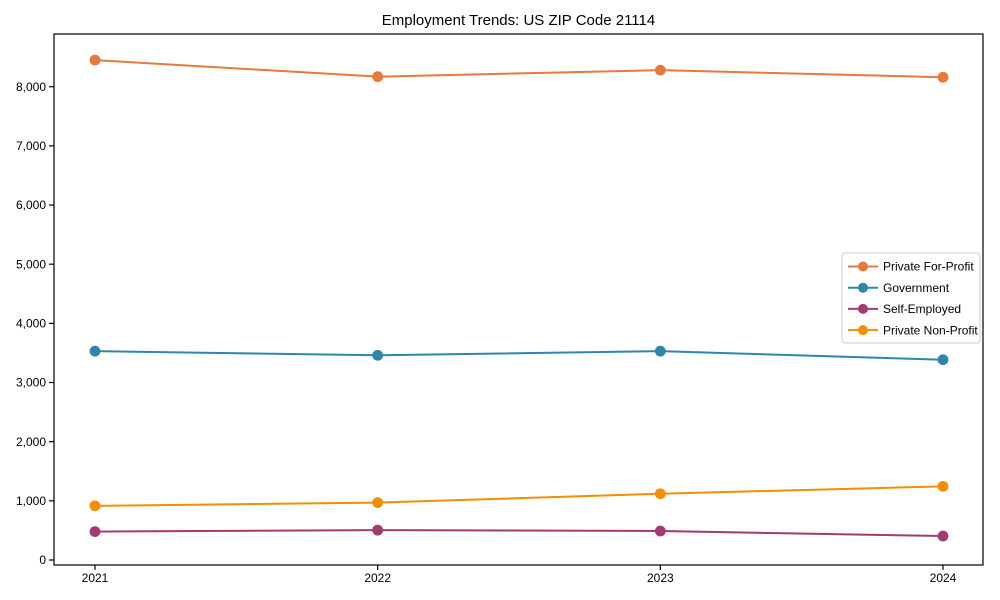 The height and width of the screenshot is (600, 1000). I want to click on y-axis-tick-label: 8,000, so click(31, 87).